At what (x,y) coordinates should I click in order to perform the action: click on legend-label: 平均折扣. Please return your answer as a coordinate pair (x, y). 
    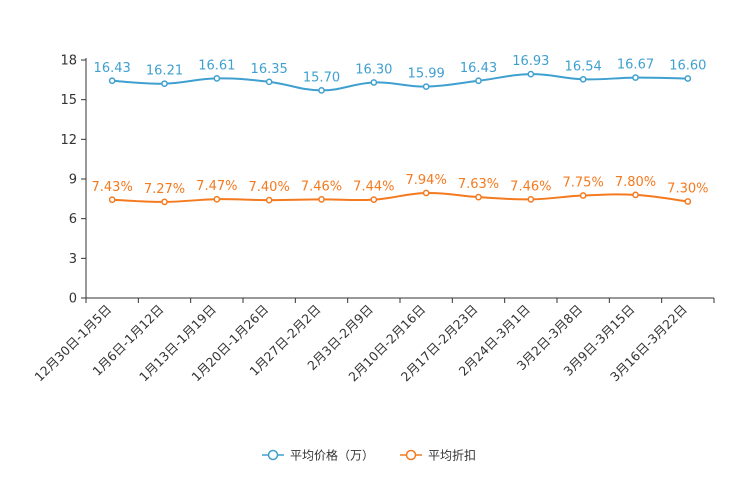
    Looking at the image, I should click on (452, 455).